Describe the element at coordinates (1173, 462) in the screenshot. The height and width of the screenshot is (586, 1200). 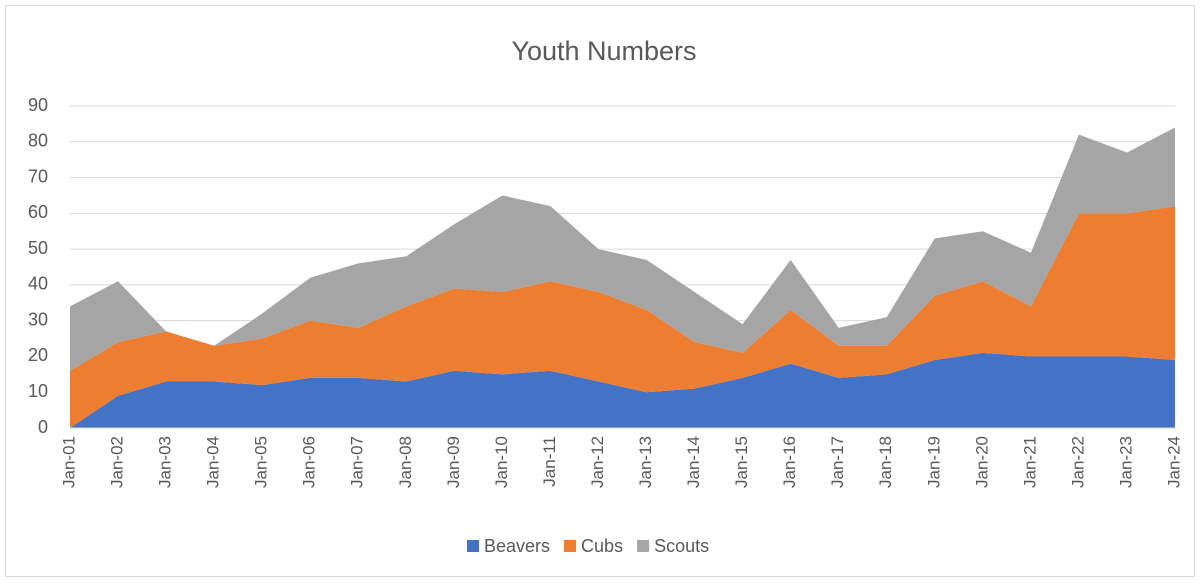
I see `x-tick-label: Jan-24` at that location.